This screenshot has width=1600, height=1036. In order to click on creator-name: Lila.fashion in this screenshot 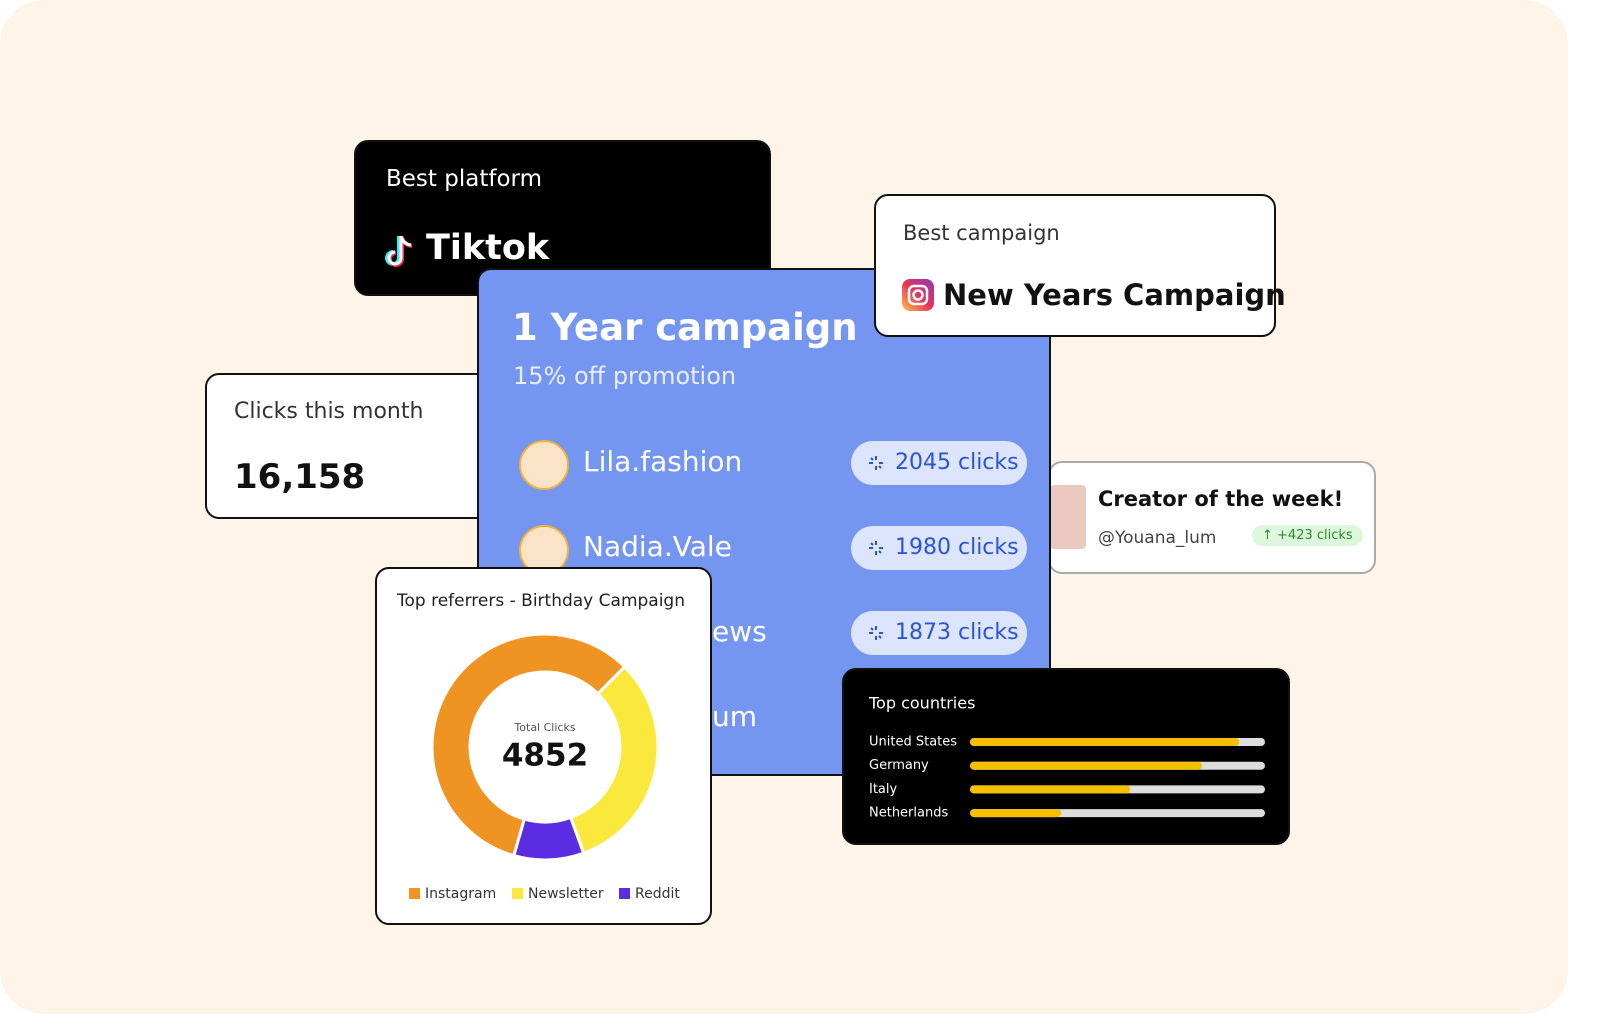, I will do `click(663, 461)`.